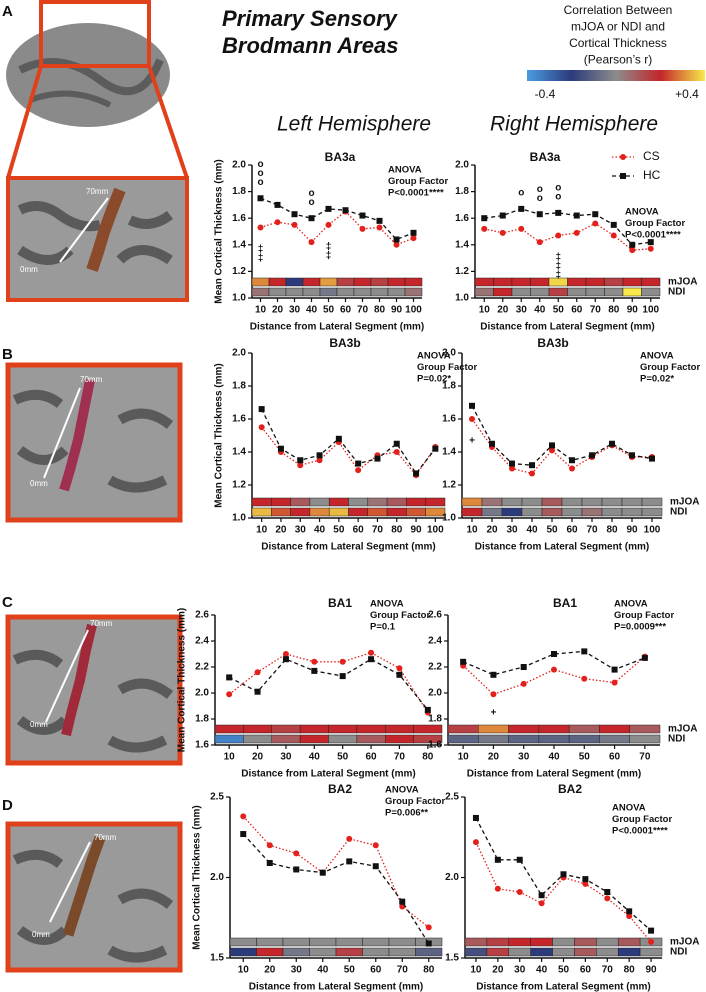 This screenshot has height=992, width=706. Describe the element at coordinates (359, 530) in the screenshot. I see `x-tick-label: 60` at that location.